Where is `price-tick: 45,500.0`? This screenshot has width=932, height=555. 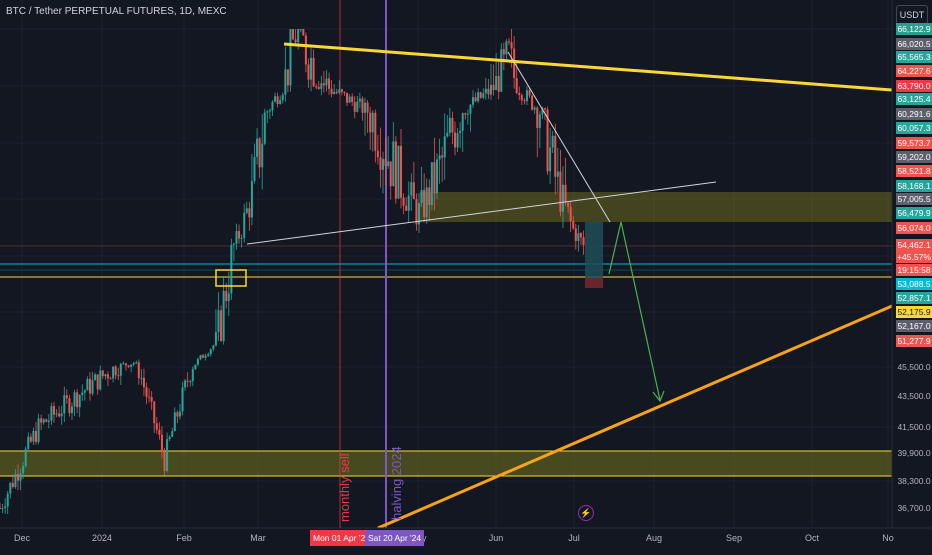 price-tick: 45,500.0 is located at coordinates (914, 367).